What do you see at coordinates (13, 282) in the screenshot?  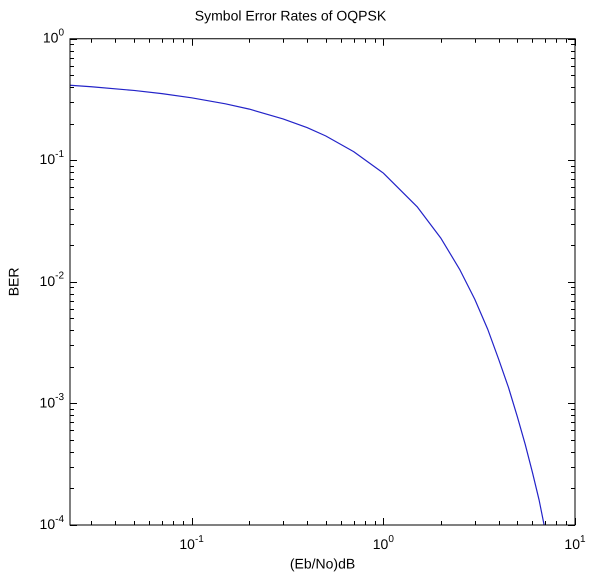 I see `y-axis-title: BER` at bounding box center [13, 282].